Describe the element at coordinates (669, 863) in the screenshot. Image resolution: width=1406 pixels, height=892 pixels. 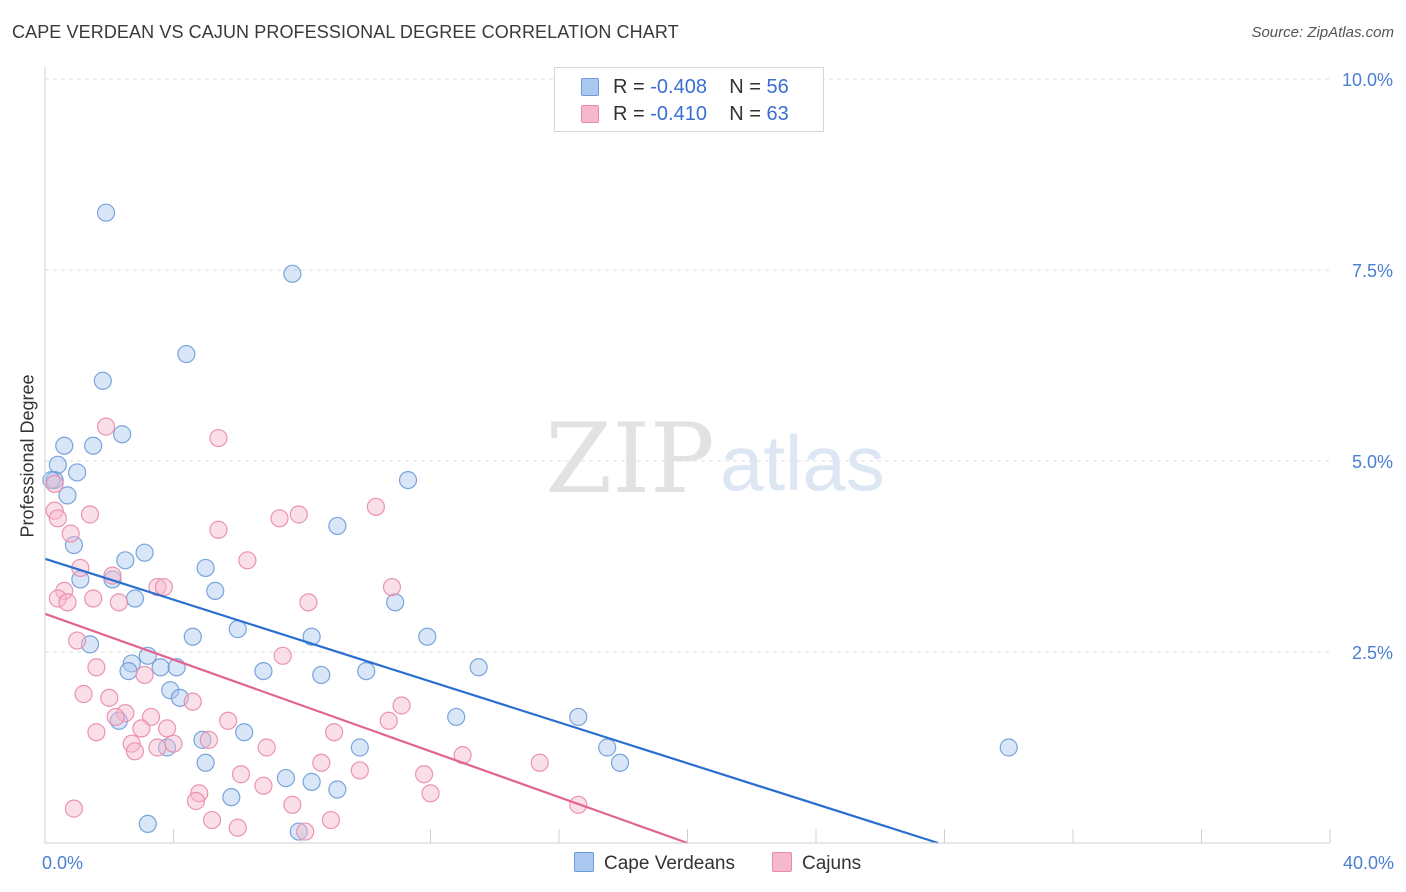
I see `bottom-legend-label: Cape Verdeans` at that location.